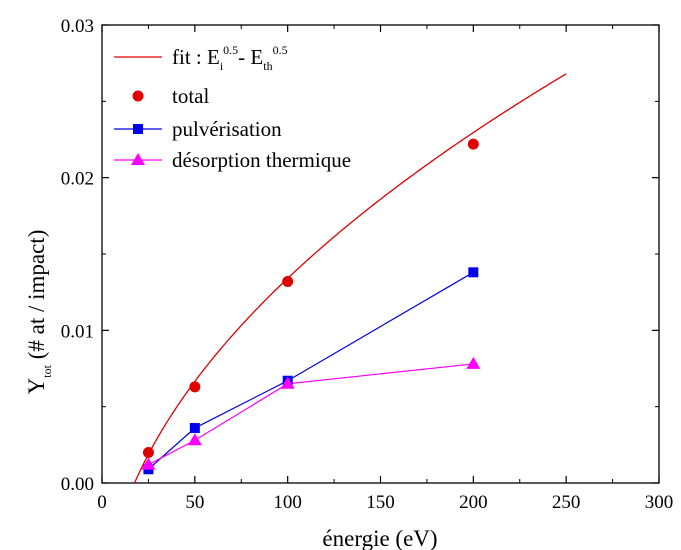  What do you see at coordinates (280, 50) in the screenshot?
I see `legend-fit-label-sup2: 0.5` at bounding box center [280, 50].